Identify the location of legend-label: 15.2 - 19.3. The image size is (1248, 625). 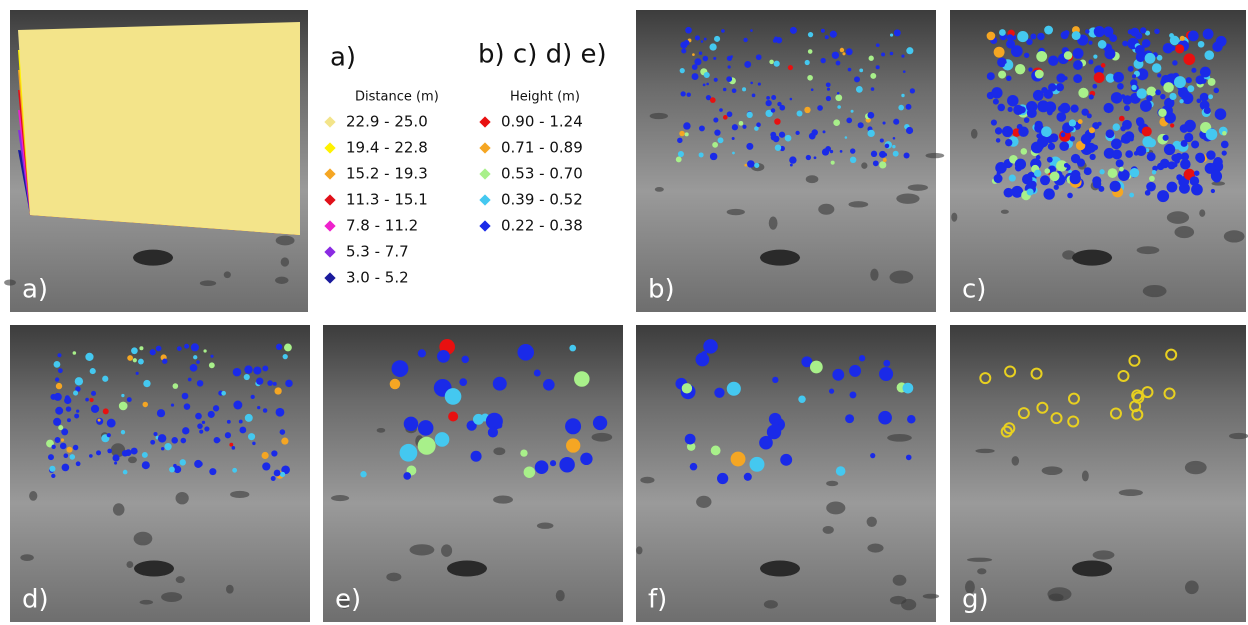
(387, 174).